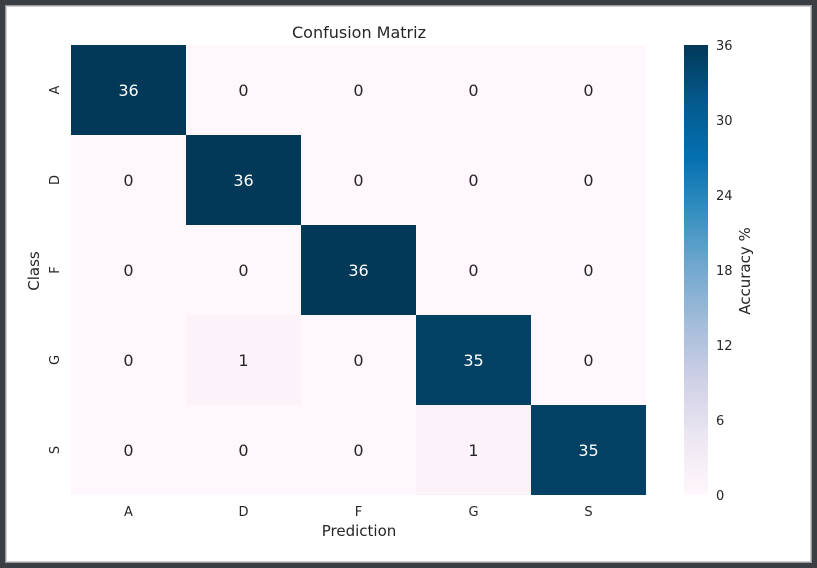  I want to click on colorbar-tick-labels: 0 6 12 18 24 30 36, so click(724, 271).